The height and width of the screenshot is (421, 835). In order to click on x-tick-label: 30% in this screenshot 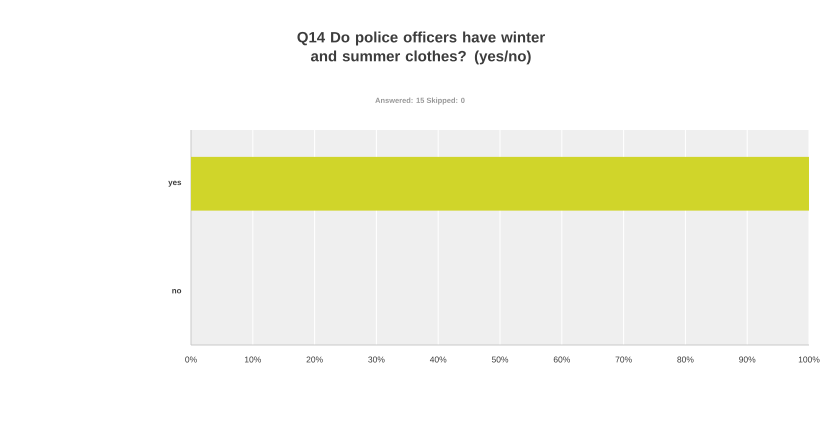, I will do `click(376, 359)`.